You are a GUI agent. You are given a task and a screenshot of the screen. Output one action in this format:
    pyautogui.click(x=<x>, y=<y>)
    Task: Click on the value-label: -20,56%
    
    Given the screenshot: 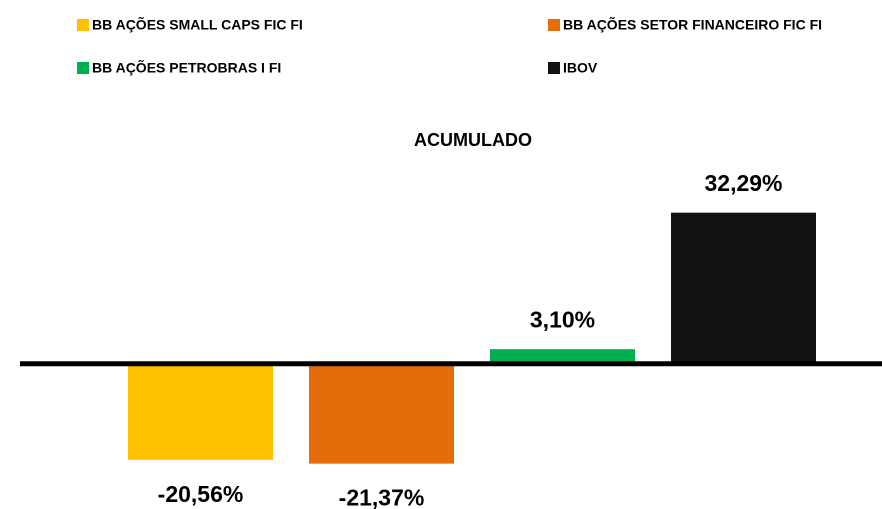 What is the action you would take?
    pyautogui.click(x=201, y=494)
    